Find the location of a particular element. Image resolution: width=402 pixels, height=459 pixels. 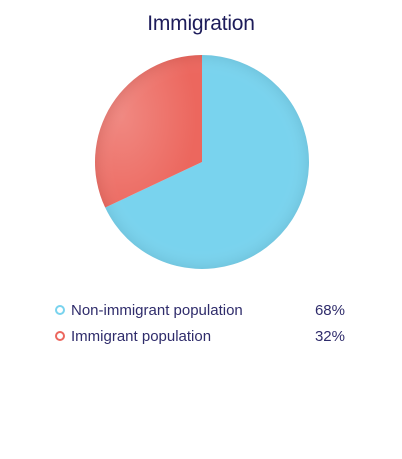

legend-item-non-immigrant: Non-immigrant population 68% is located at coordinates (205, 310).